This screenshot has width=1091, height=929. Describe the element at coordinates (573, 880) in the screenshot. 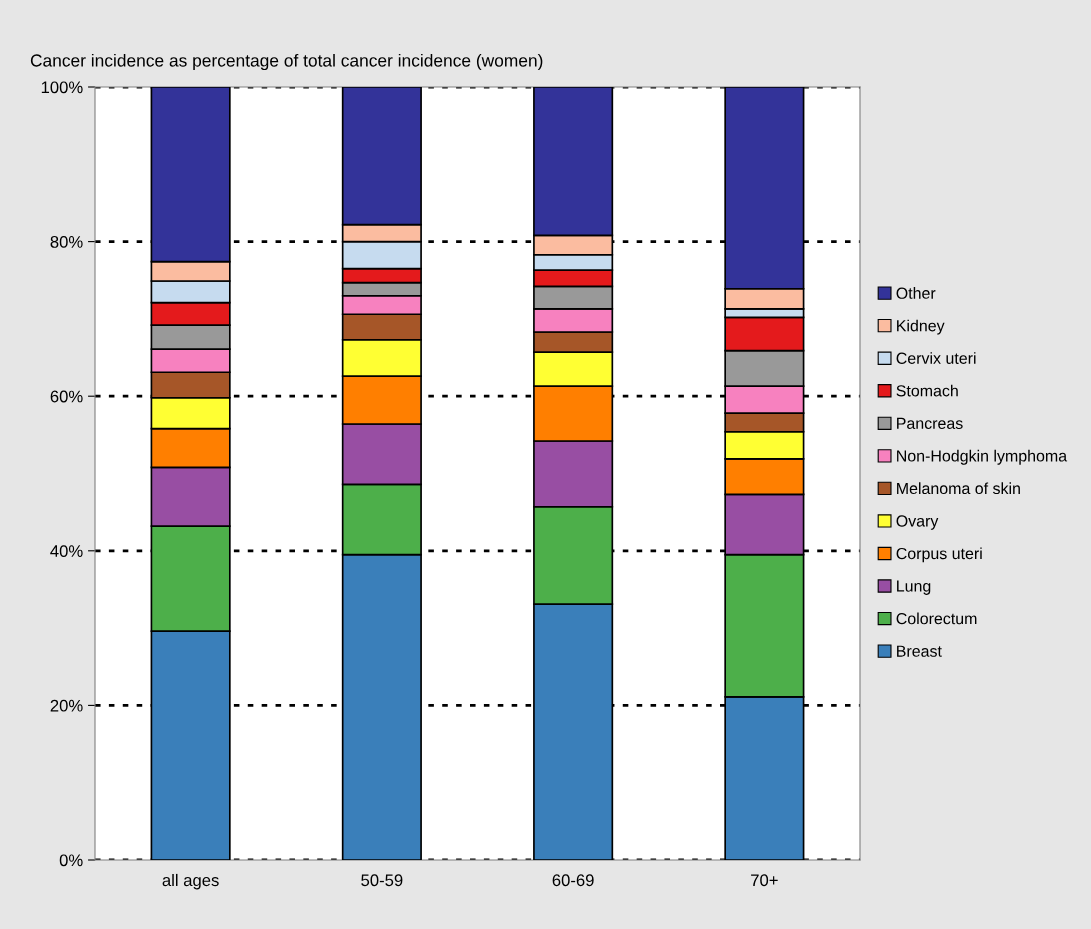

I see `x-tick-label: 60-69` at that location.